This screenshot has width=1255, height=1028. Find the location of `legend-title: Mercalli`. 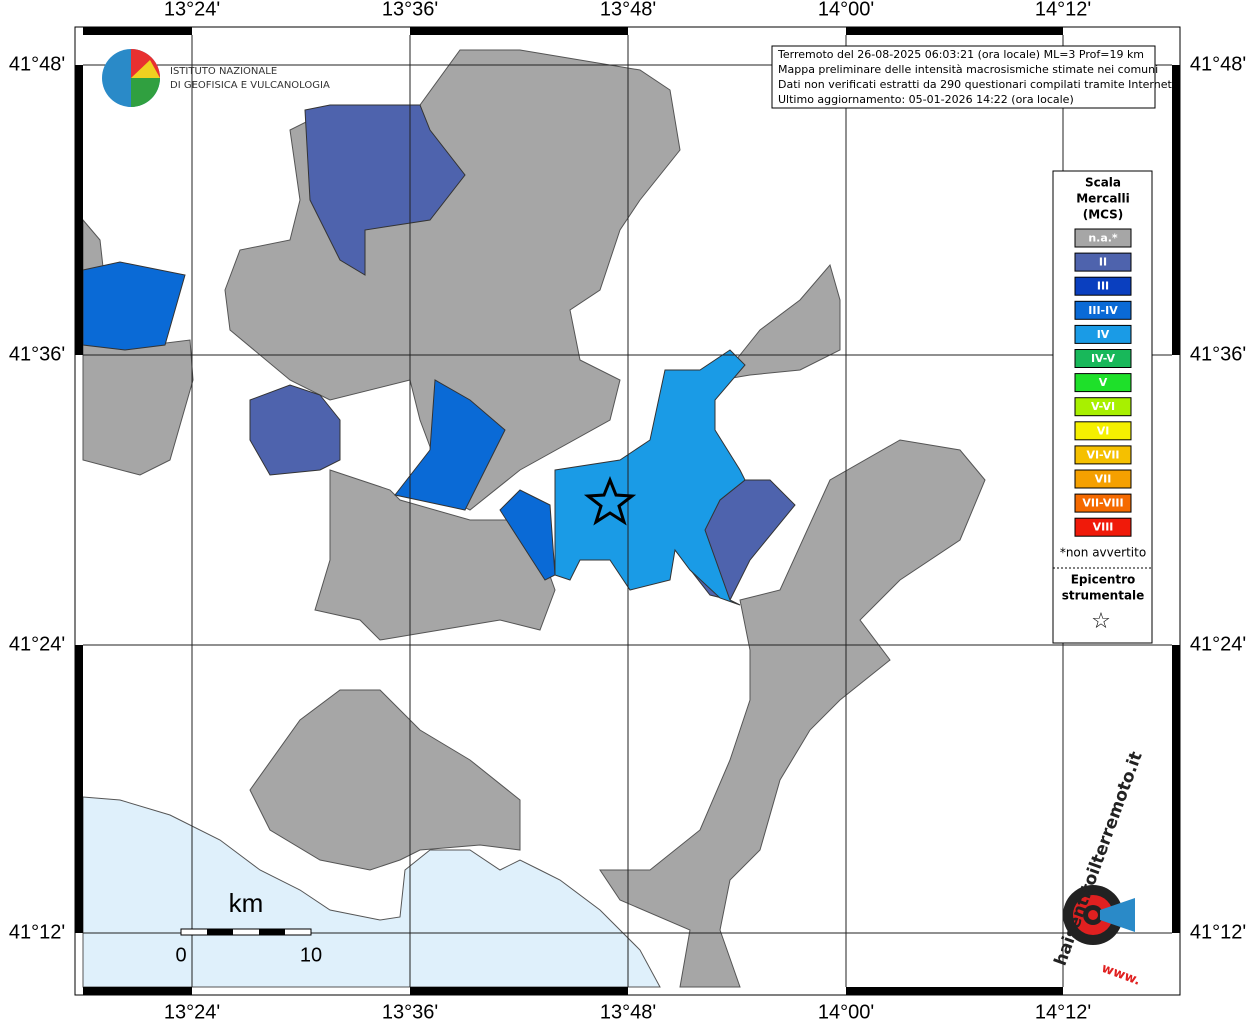

legend-title: Mercalli is located at coordinates (1103, 199).